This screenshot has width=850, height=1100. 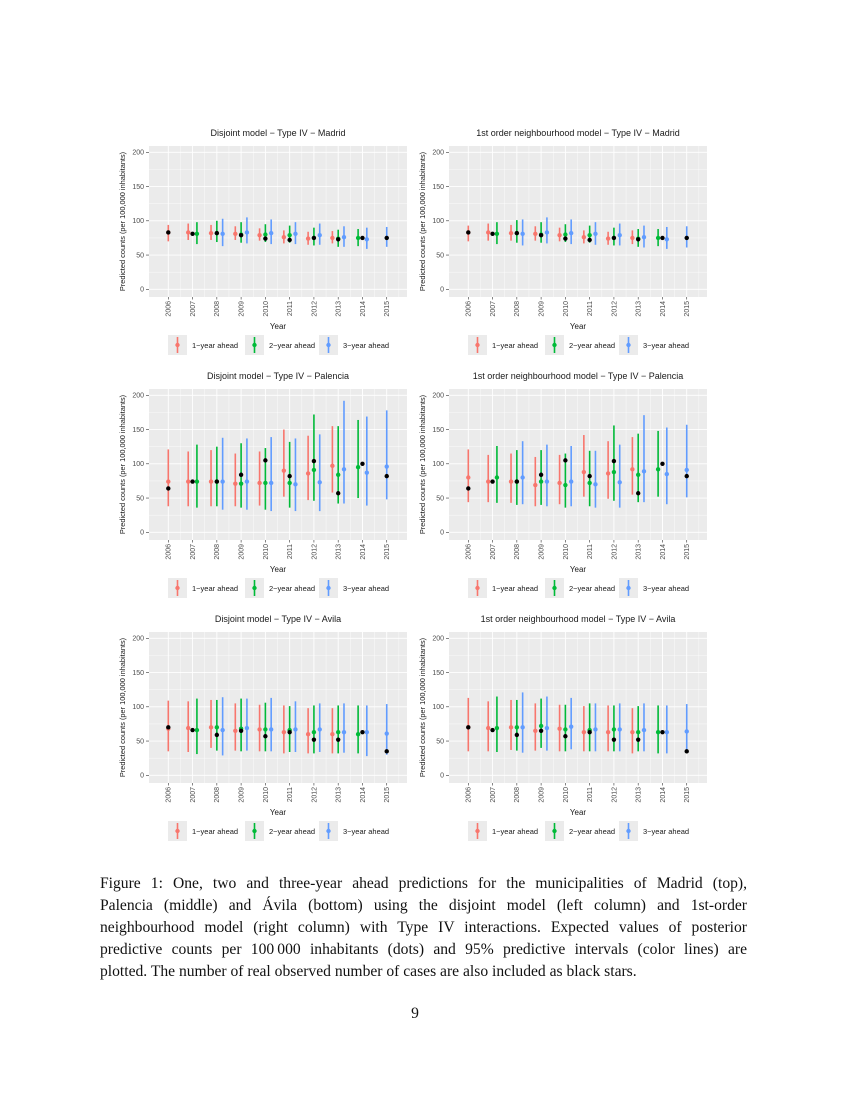 I want to click on y-tick-label: 0, so click(x=442, y=776).